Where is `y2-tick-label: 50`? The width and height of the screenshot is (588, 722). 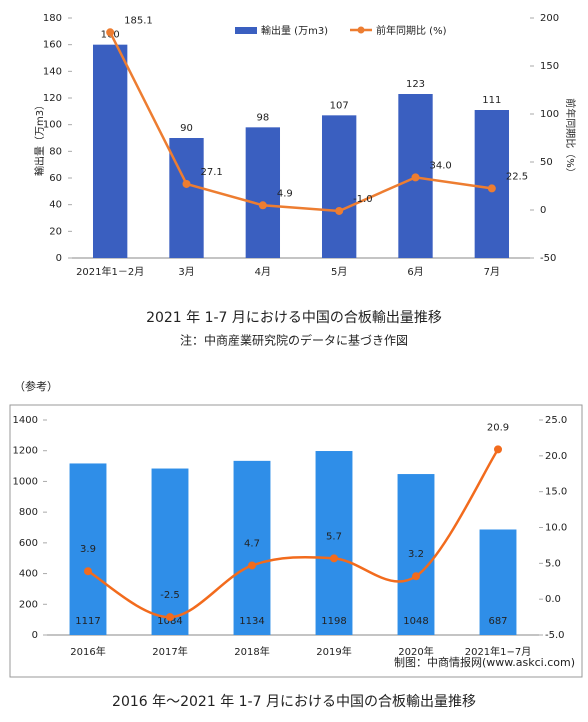 y2-tick-label: 50 is located at coordinates (546, 162).